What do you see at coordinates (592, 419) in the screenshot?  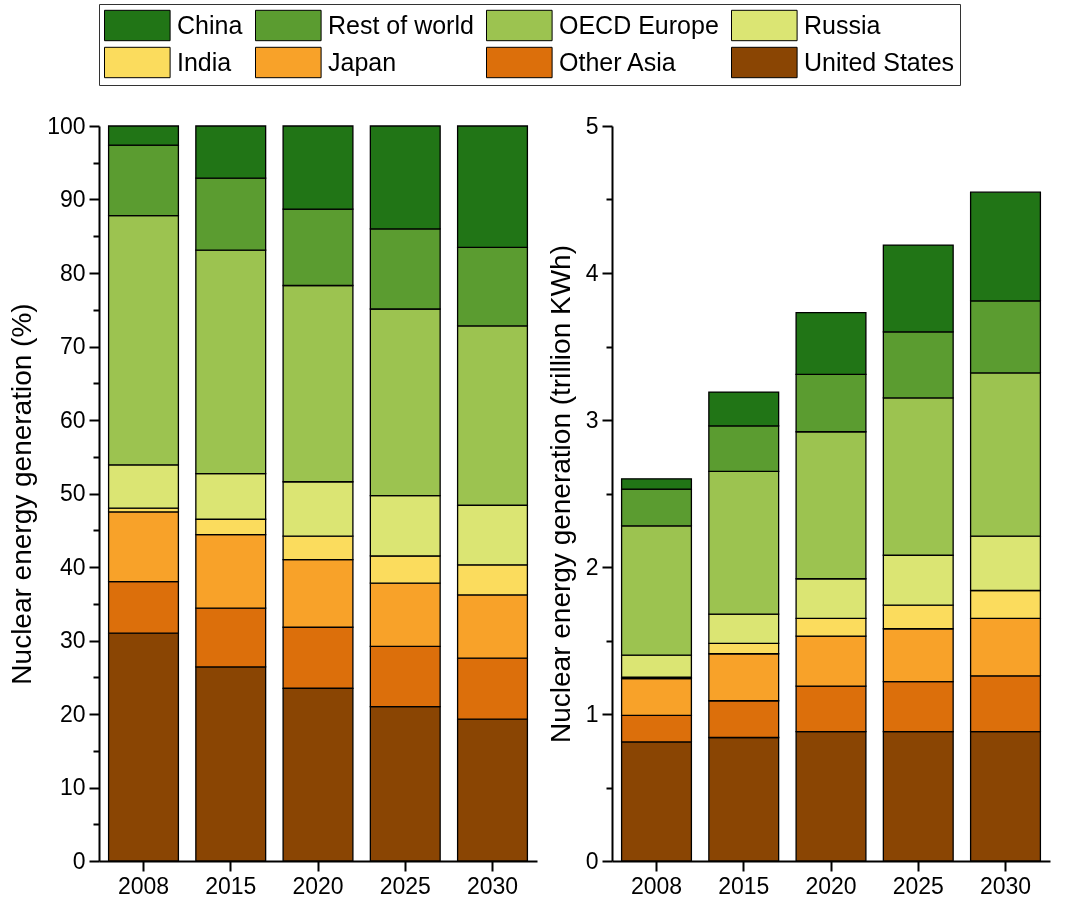 I see `y-tick-label: 3` at bounding box center [592, 419].